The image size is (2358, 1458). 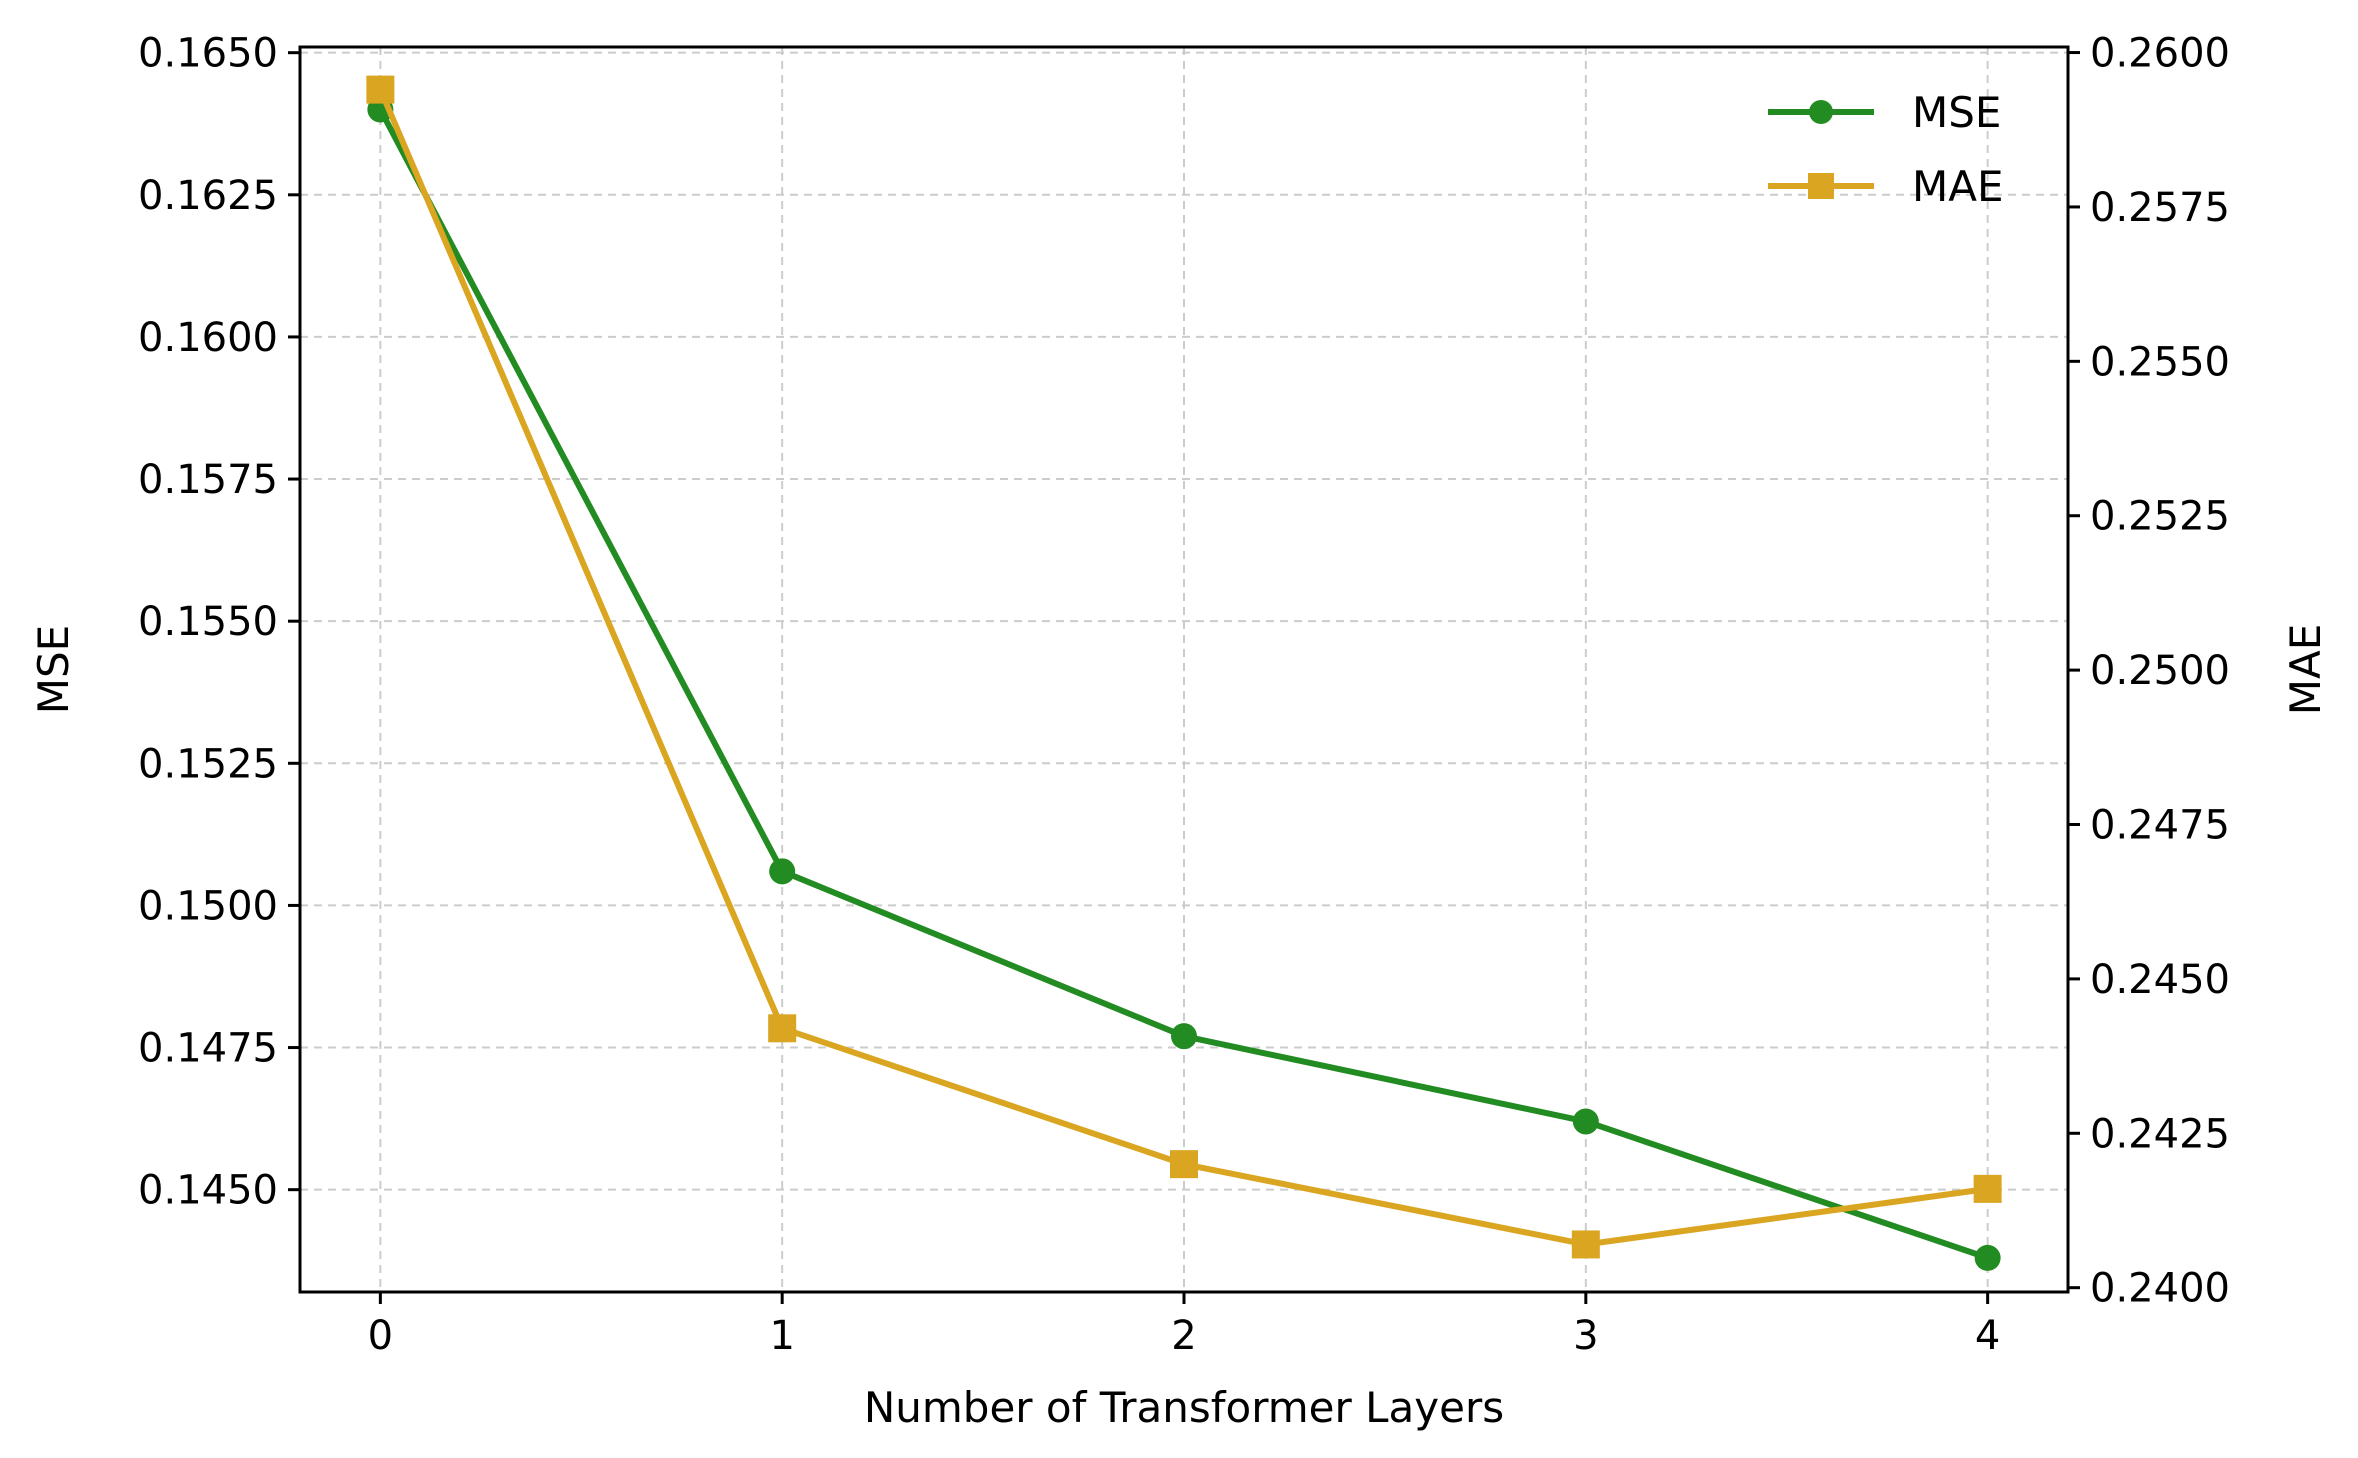 What do you see at coordinates (2160, 826) in the screenshot?
I see `right-y-tick-label: 0.2475` at bounding box center [2160, 826].